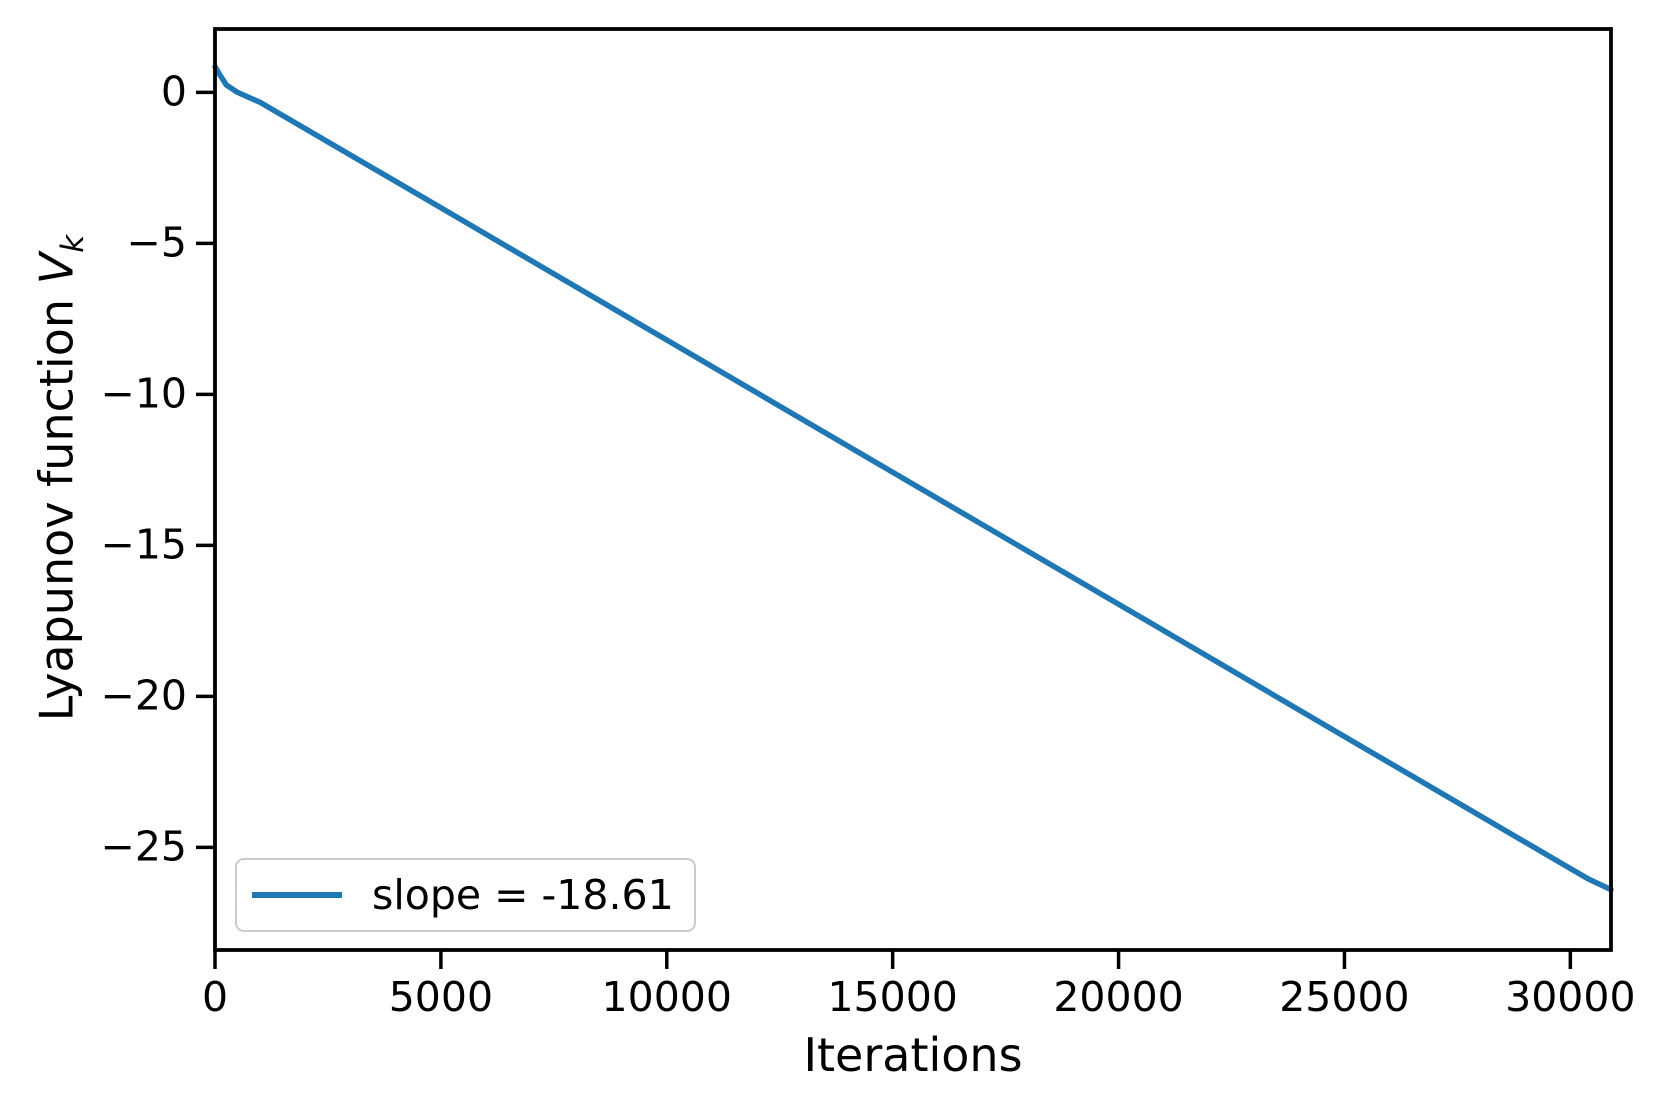 The width and height of the screenshot is (1661, 1117). I want to click on y-tick-label: −5, so click(156, 242).